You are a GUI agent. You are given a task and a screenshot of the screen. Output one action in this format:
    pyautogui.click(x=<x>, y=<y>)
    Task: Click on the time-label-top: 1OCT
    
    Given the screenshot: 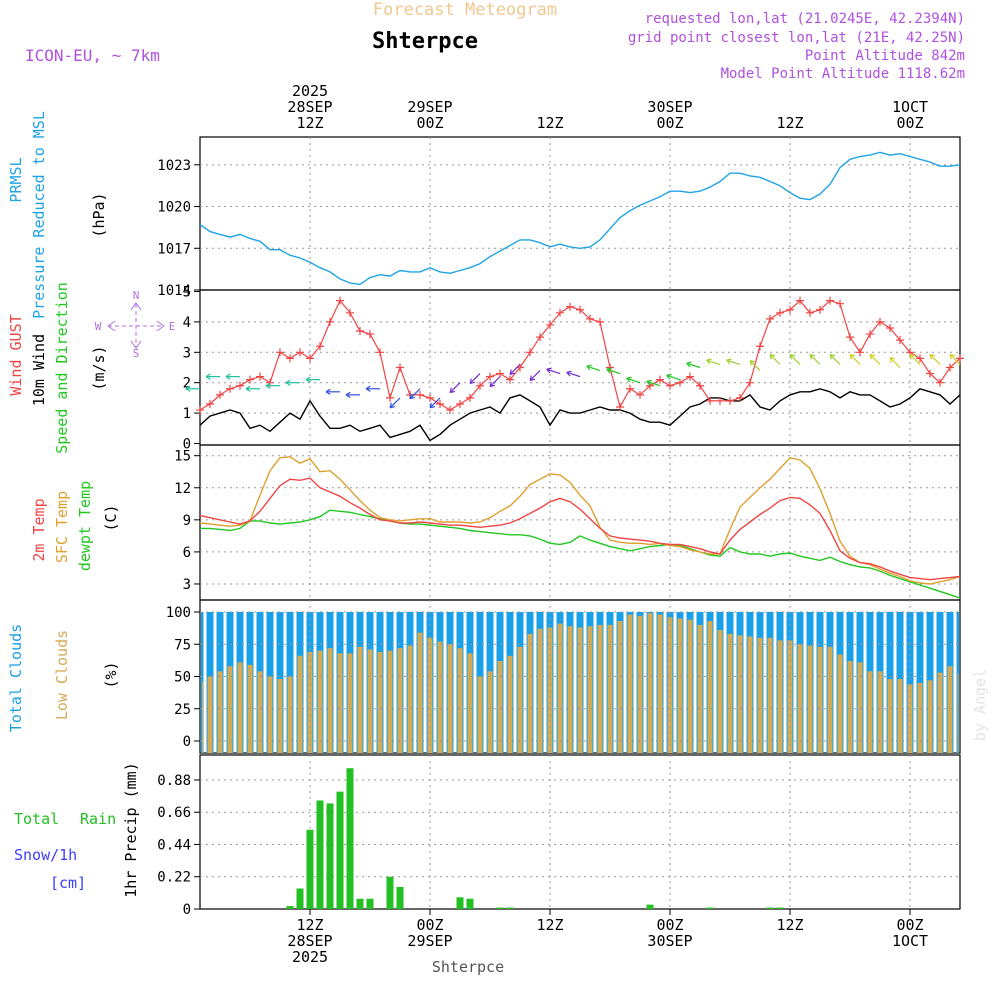 What is the action you would take?
    pyautogui.click(x=910, y=107)
    